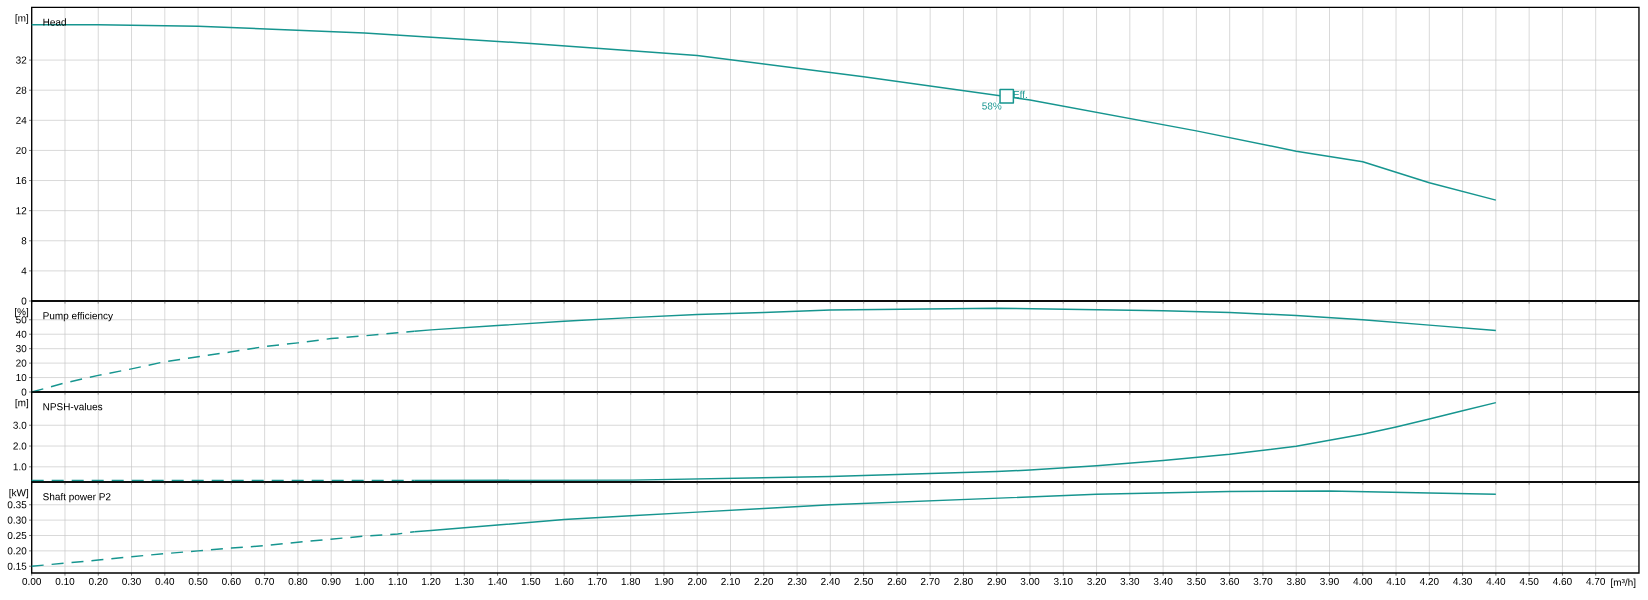  I want to click on y-tick-label: 0.30, so click(17, 520).